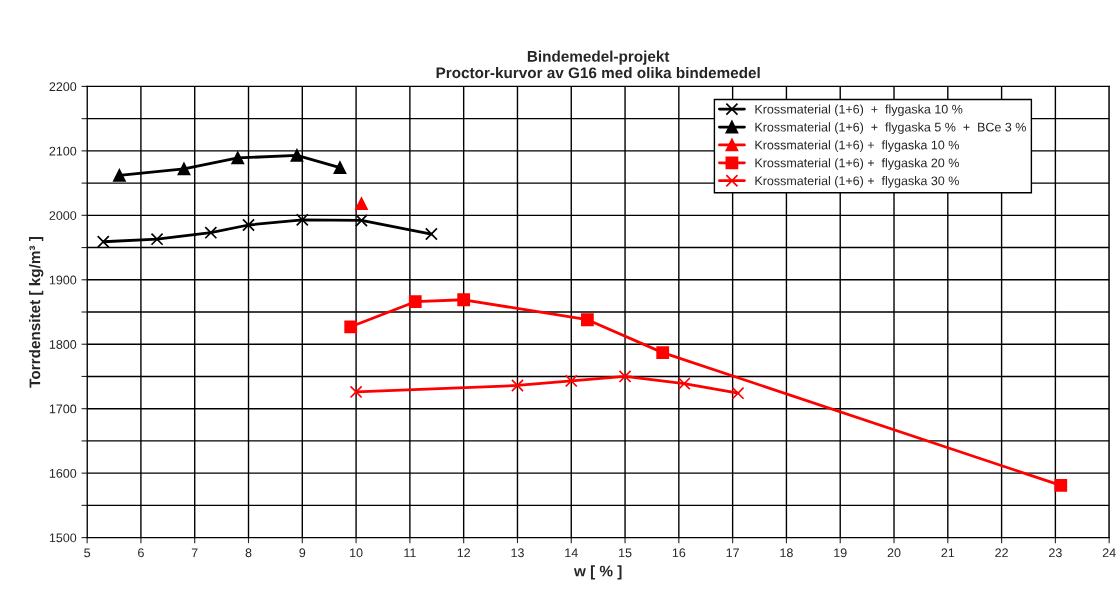 The image size is (1117, 596). What do you see at coordinates (63, 409) in the screenshot?
I see `y-tick-label: 1700` at bounding box center [63, 409].